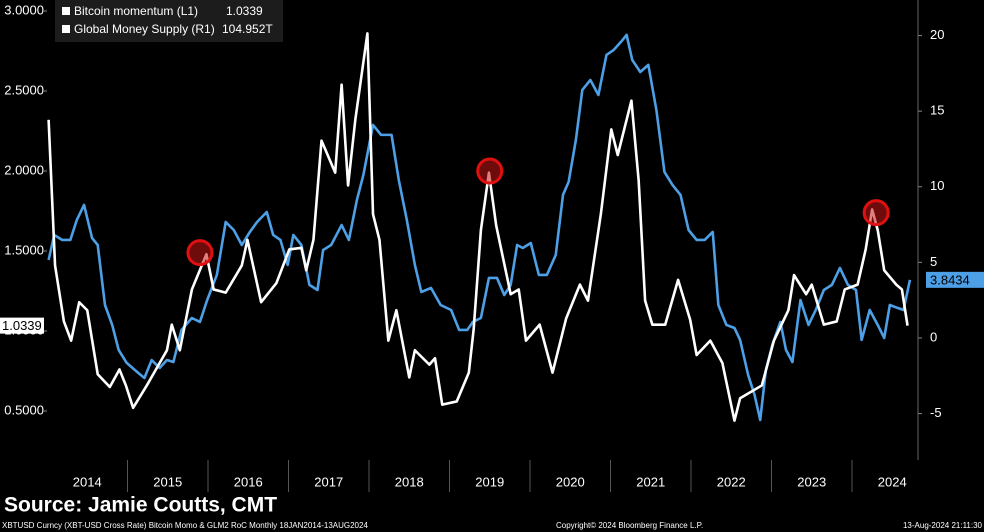 The height and width of the screenshot is (532, 984). I want to click on last-value-label: 3.8434, so click(950, 279).